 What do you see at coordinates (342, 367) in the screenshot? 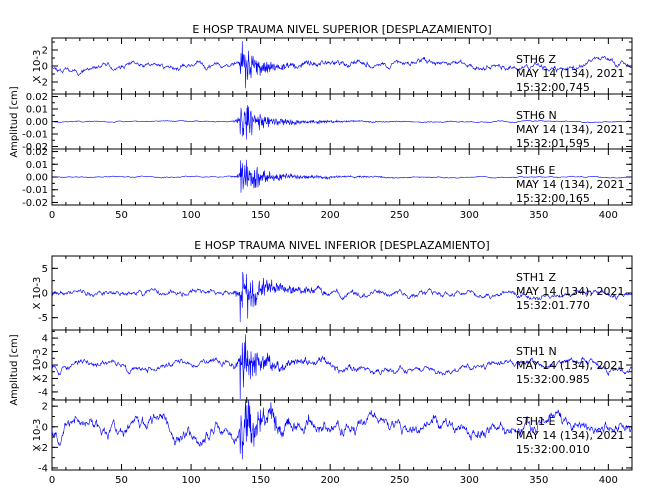
I see `waveform-sth1-n` at bounding box center [342, 367].